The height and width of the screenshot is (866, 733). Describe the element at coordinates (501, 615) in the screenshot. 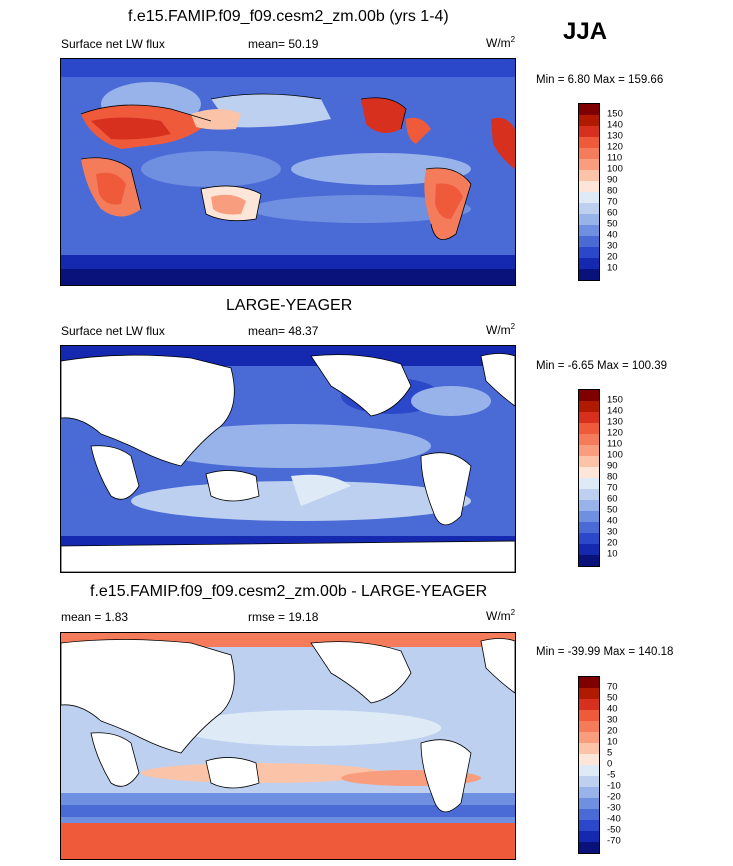

I see `panel-3-units: W/m2` at that location.